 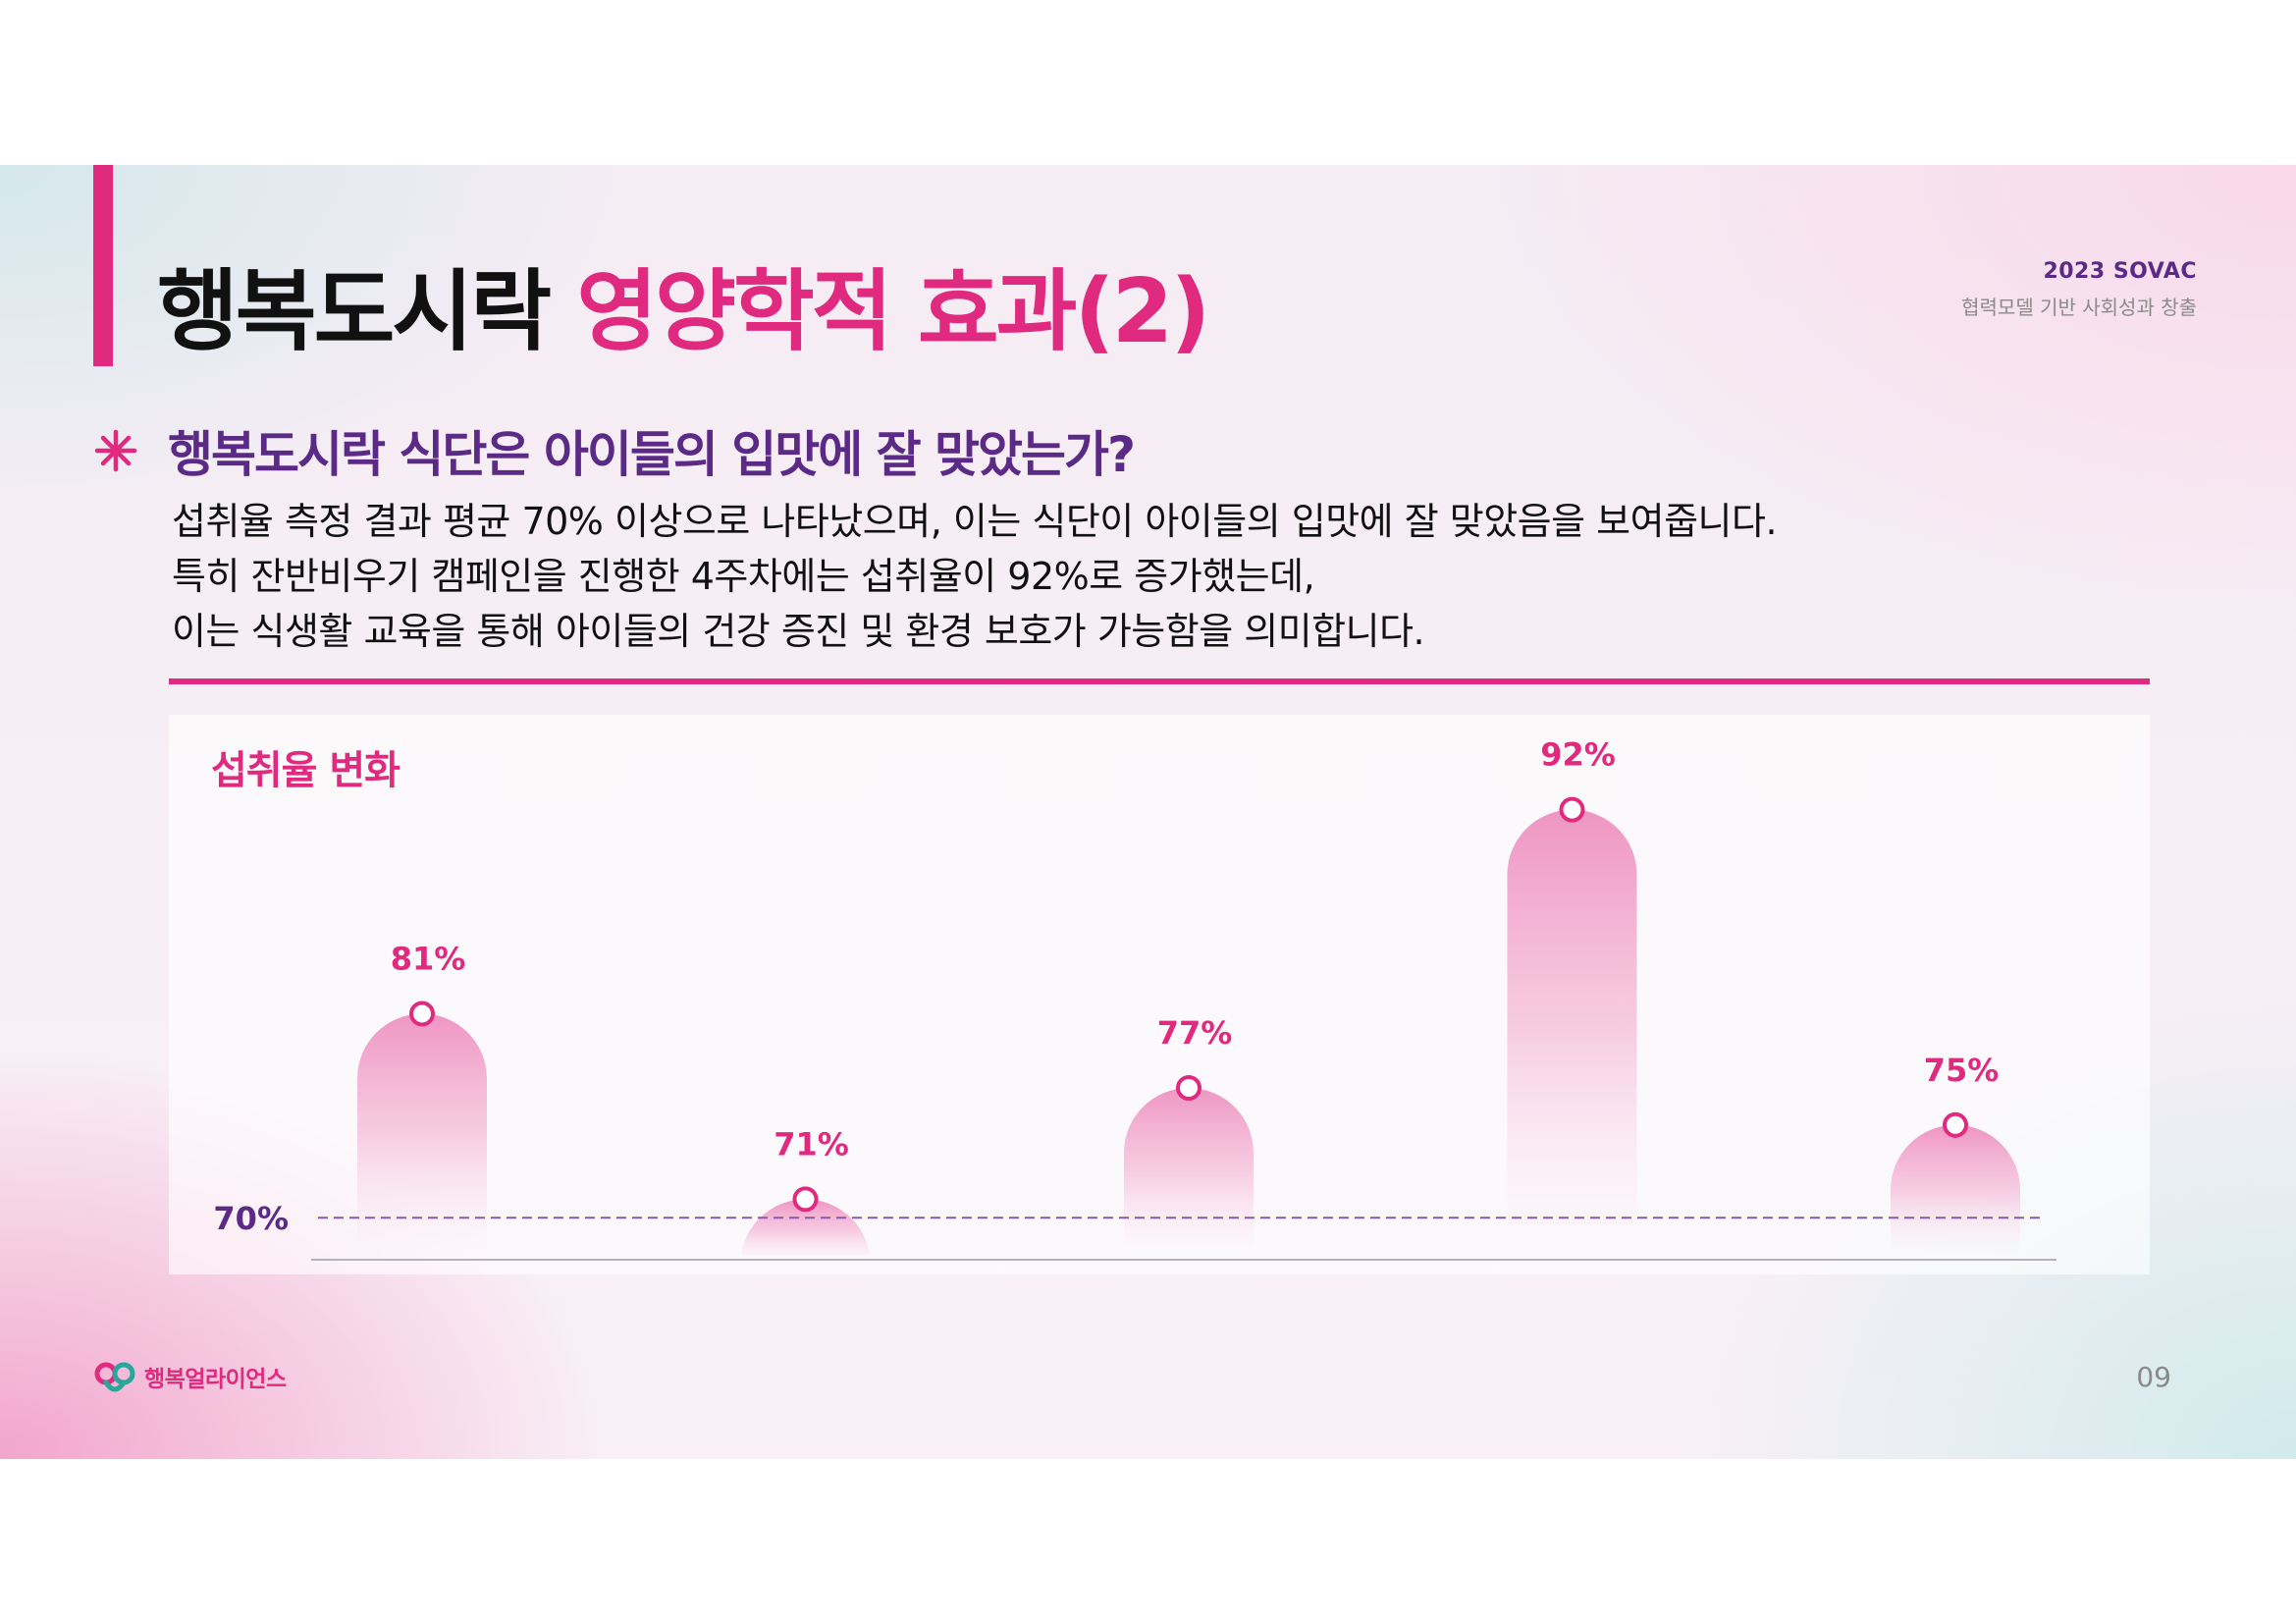 I want to click on reference-line-label: 70%, so click(x=251, y=1218).